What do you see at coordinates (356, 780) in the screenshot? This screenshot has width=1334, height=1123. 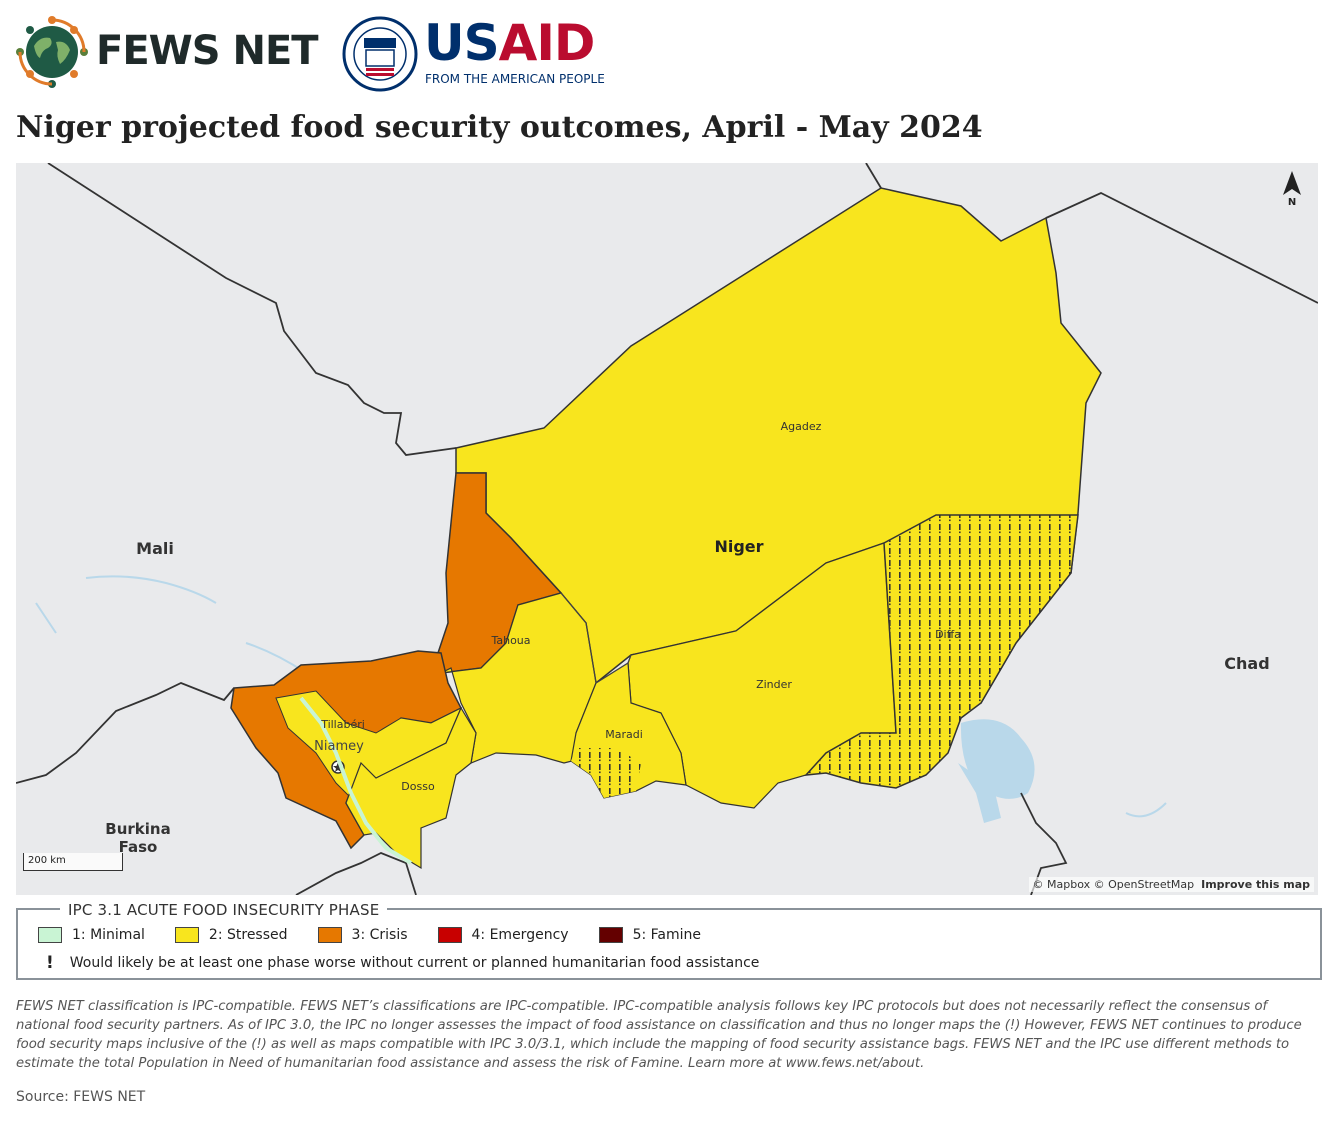 I see `niger-river-minimal` at bounding box center [356, 780].